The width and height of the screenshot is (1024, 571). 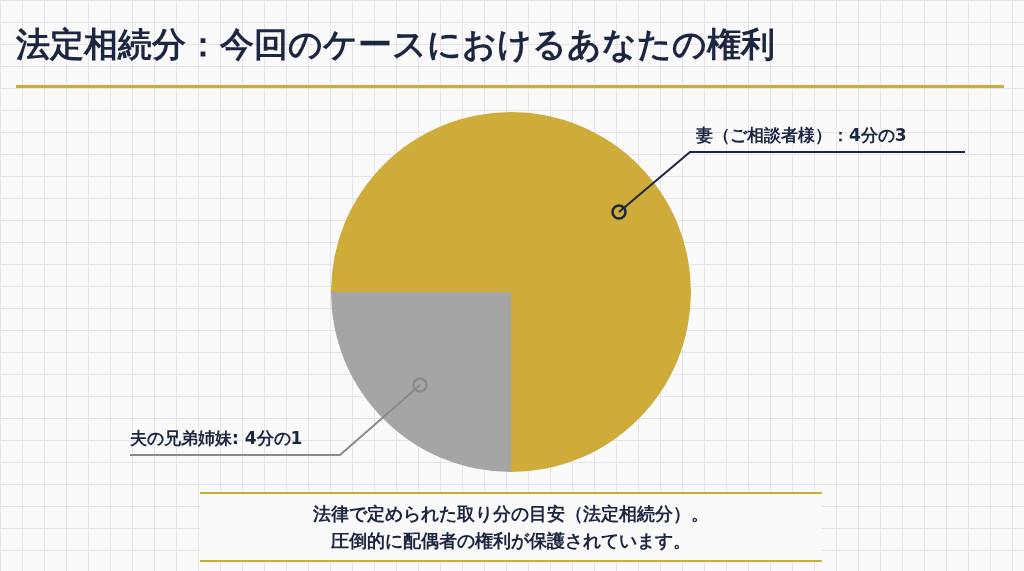 I want to click on slice-label: 夫の兄弟姉妹: 4分の1, so click(x=216, y=438).